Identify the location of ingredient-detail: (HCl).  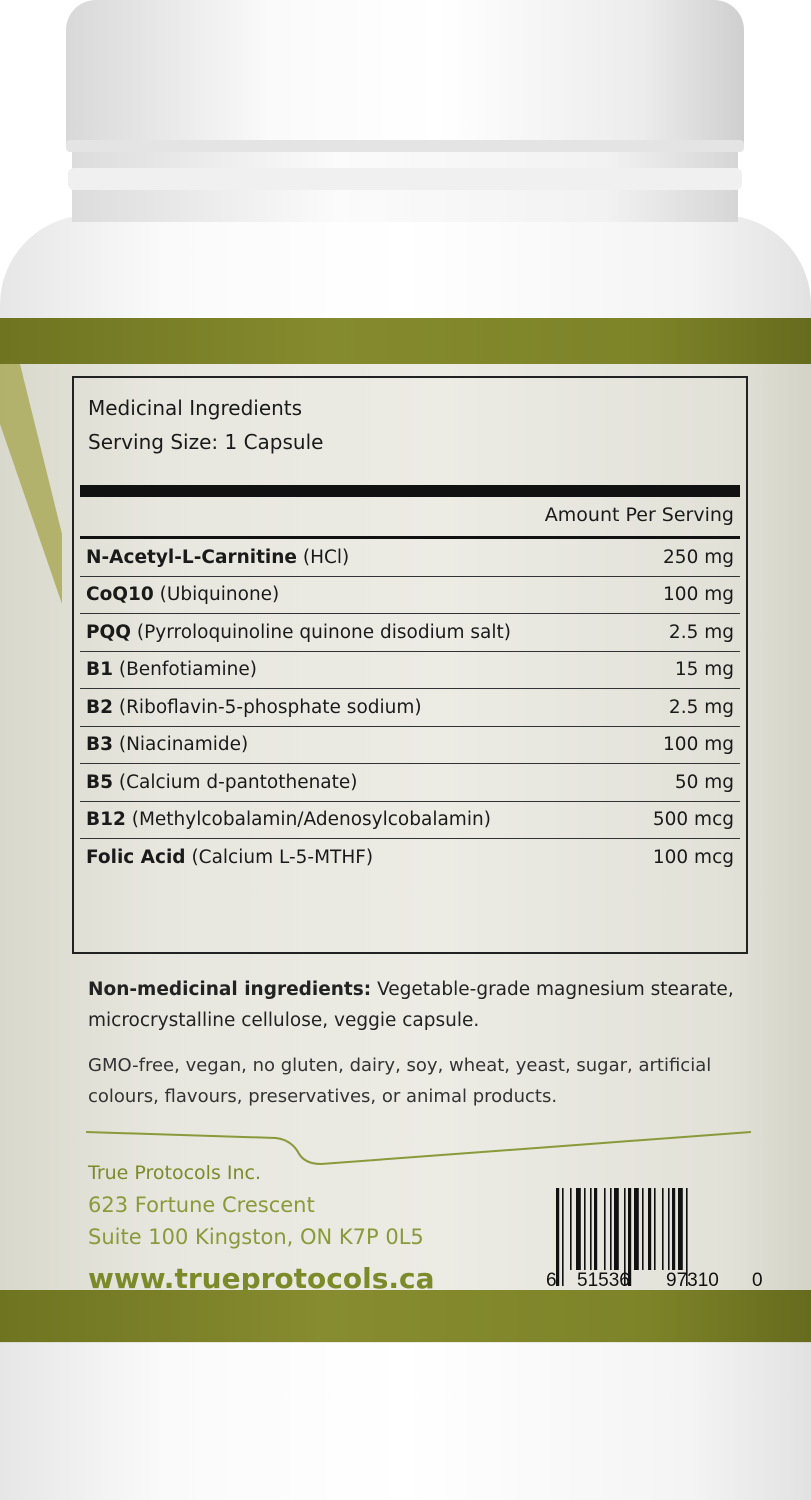
(323, 557).